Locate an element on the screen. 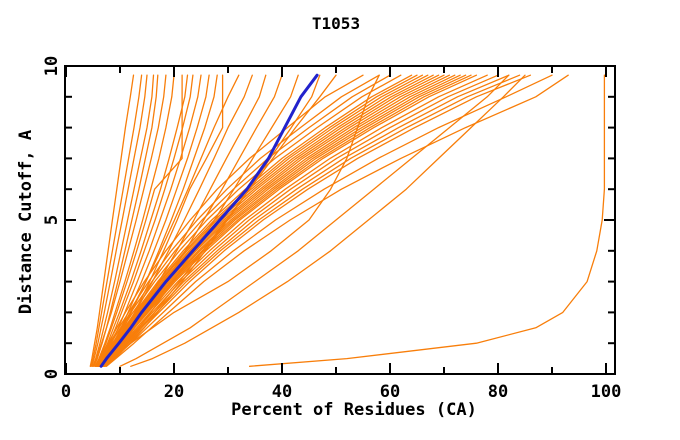  x-tick-label: 80 is located at coordinates (498, 392).